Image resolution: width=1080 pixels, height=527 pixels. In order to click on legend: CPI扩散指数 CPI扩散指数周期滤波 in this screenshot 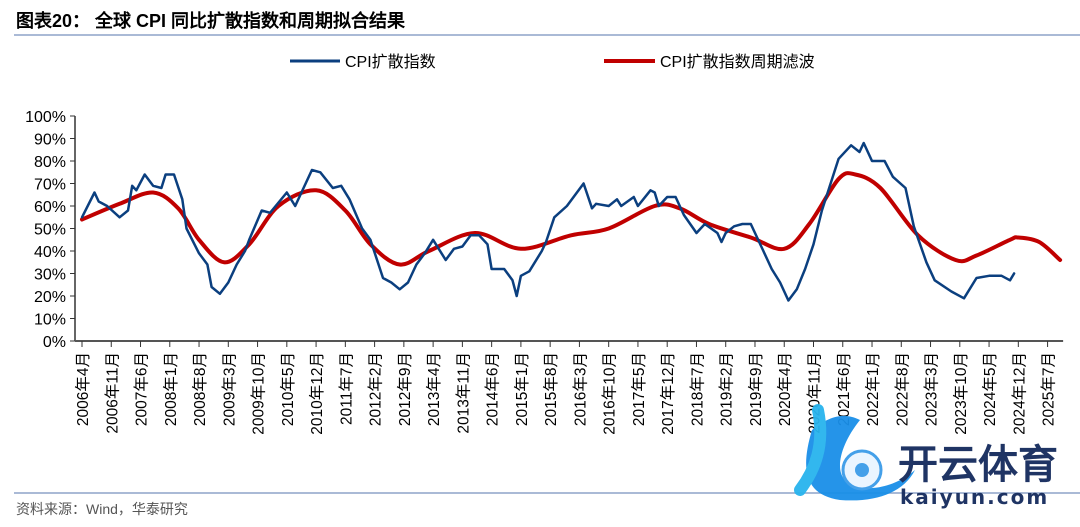, I will do `click(552, 62)`.